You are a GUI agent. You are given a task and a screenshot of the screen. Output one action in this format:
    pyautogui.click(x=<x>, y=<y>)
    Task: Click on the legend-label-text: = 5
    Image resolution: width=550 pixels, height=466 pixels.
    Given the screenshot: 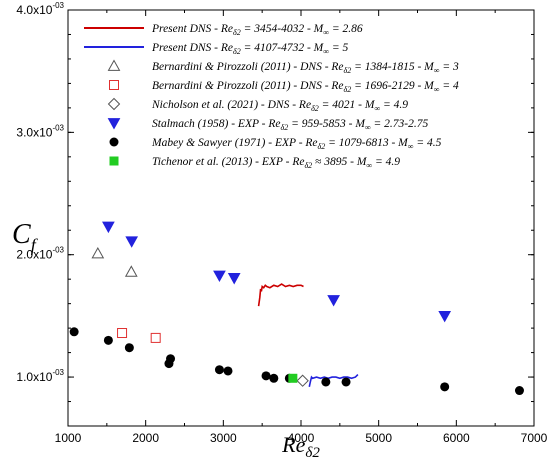 What is the action you would take?
    pyautogui.click(x=339, y=48)
    